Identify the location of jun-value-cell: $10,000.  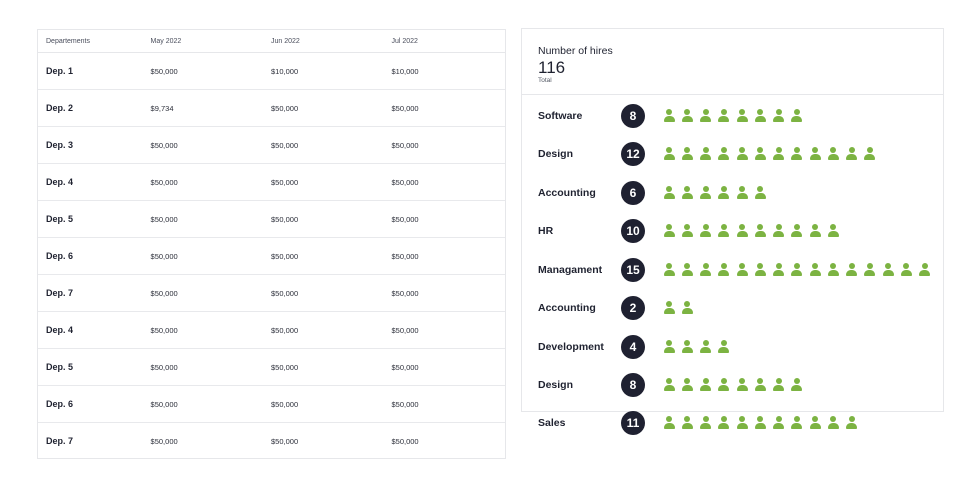
(285, 71).